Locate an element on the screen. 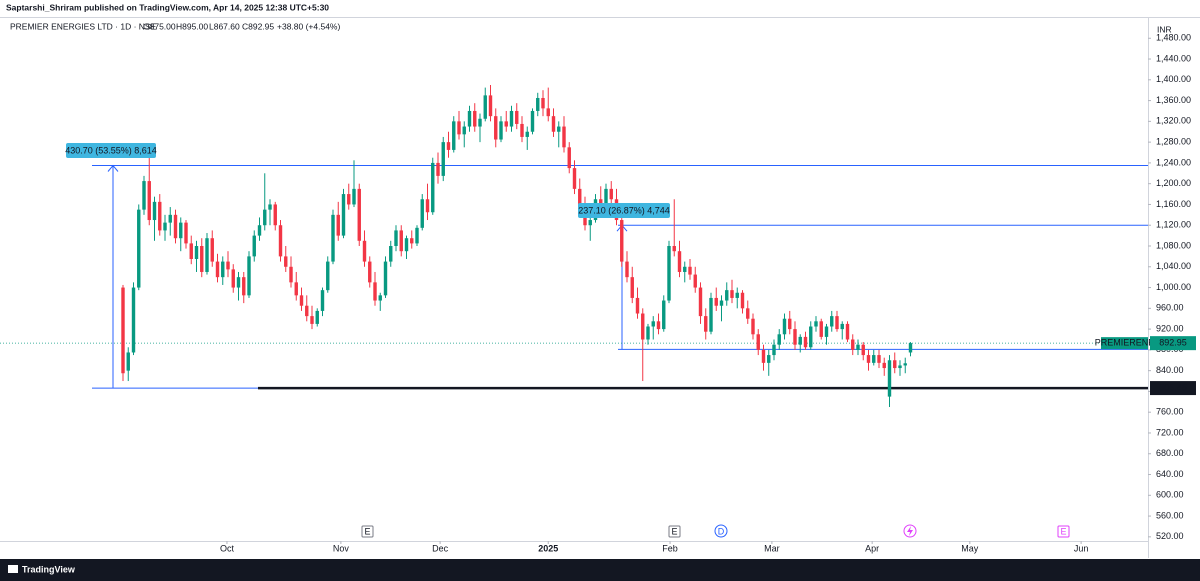  symbol-tag-box is located at coordinates (1124, 343).